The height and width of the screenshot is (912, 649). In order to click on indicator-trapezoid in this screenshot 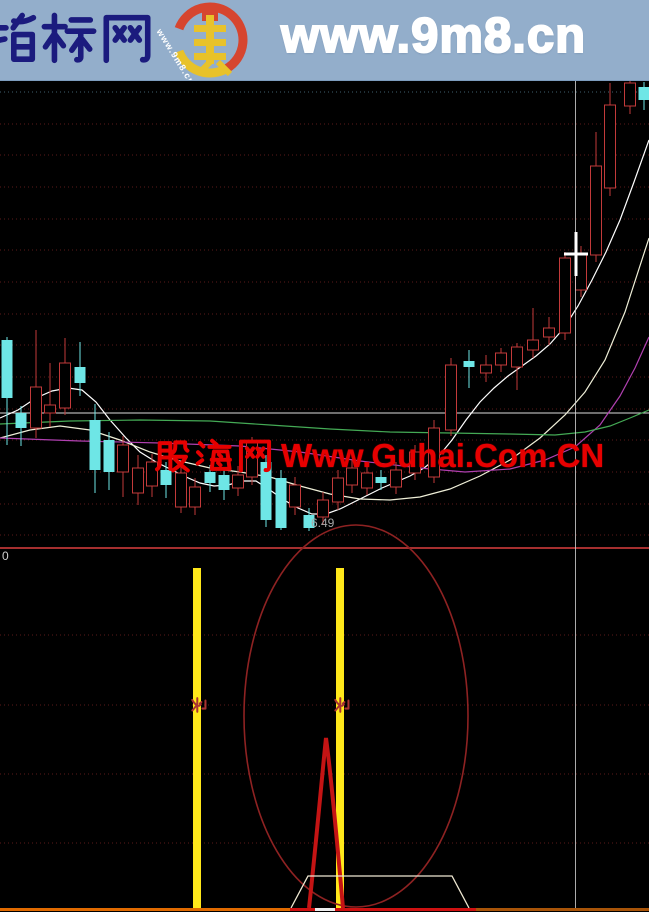, I will do `click(380, 892)`.